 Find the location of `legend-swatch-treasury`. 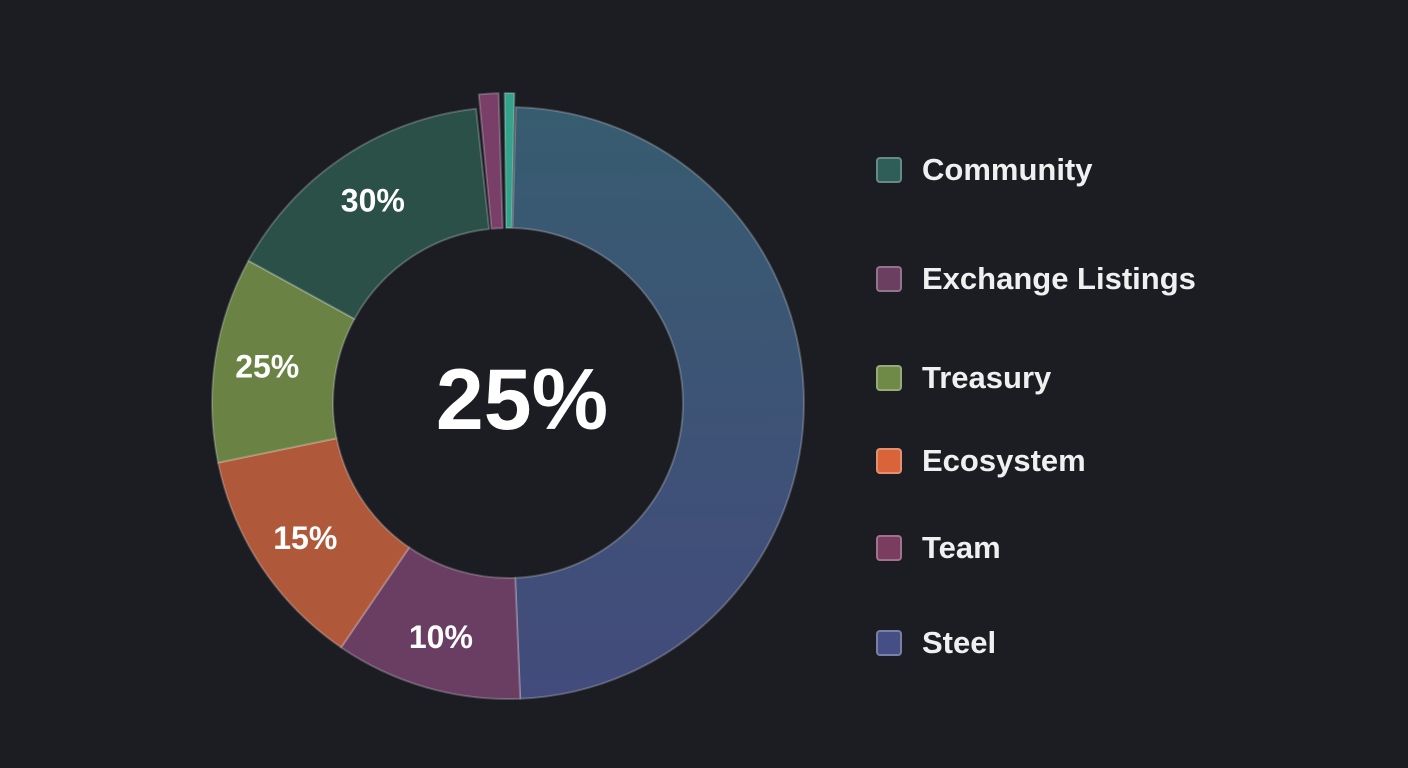

legend-swatch-treasury is located at coordinates (889, 378).